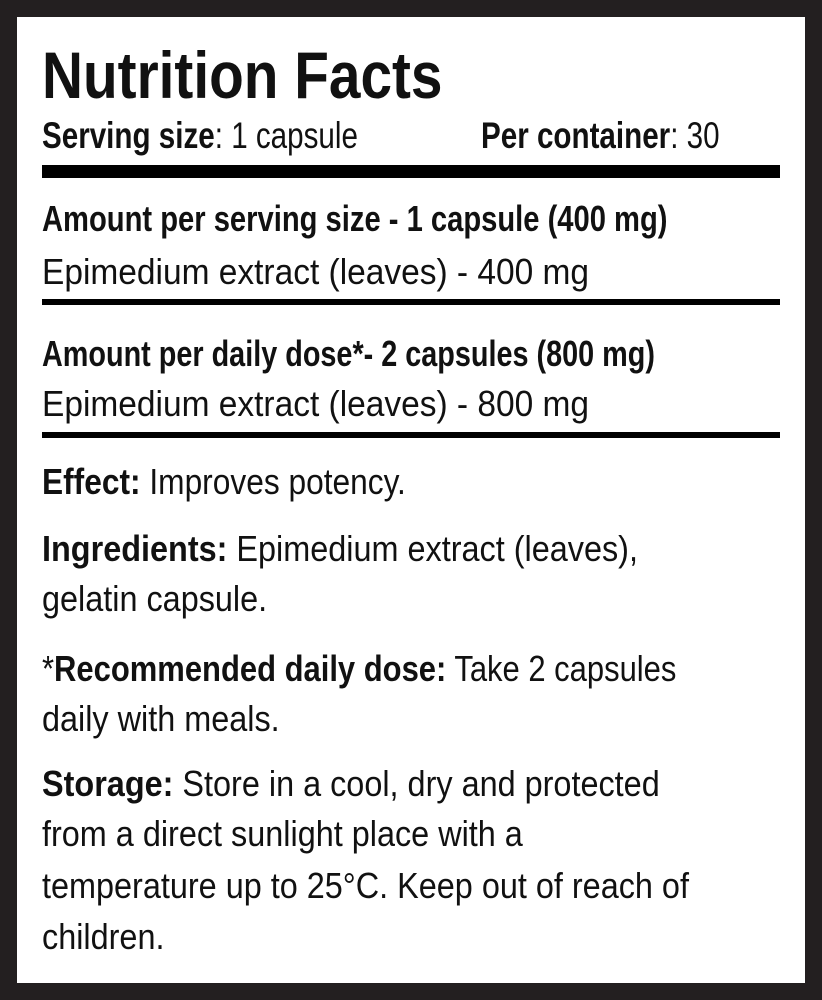 The image size is (822, 1000). I want to click on storage-label: Storage:, so click(108, 783).